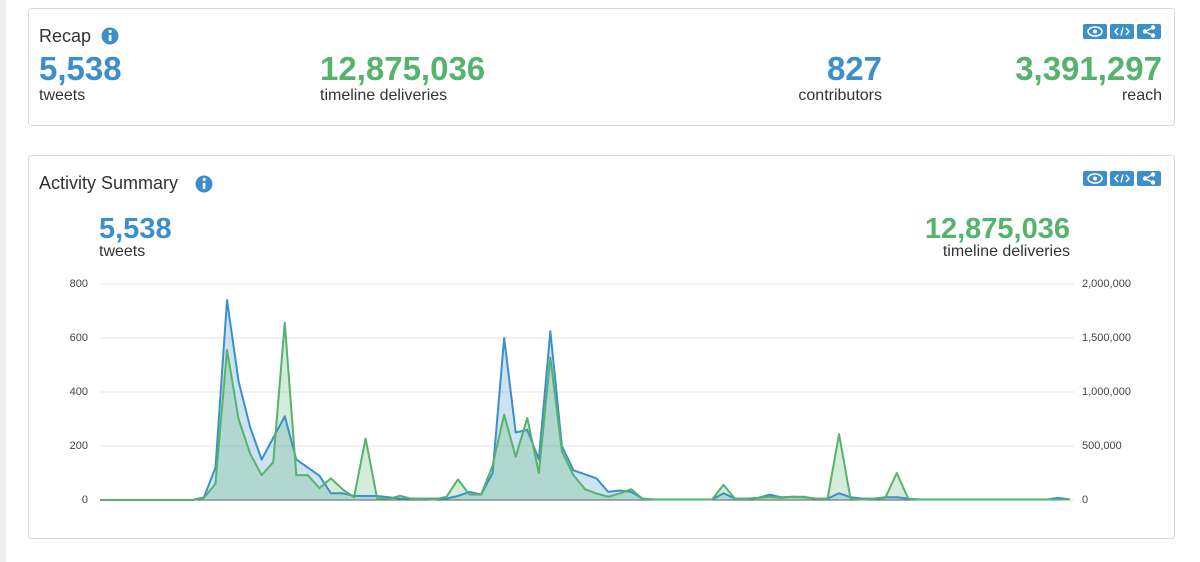 The height and width of the screenshot is (562, 1200). What do you see at coordinates (85, 500) in the screenshot?
I see `y-tick-label: 0` at bounding box center [85, 500].